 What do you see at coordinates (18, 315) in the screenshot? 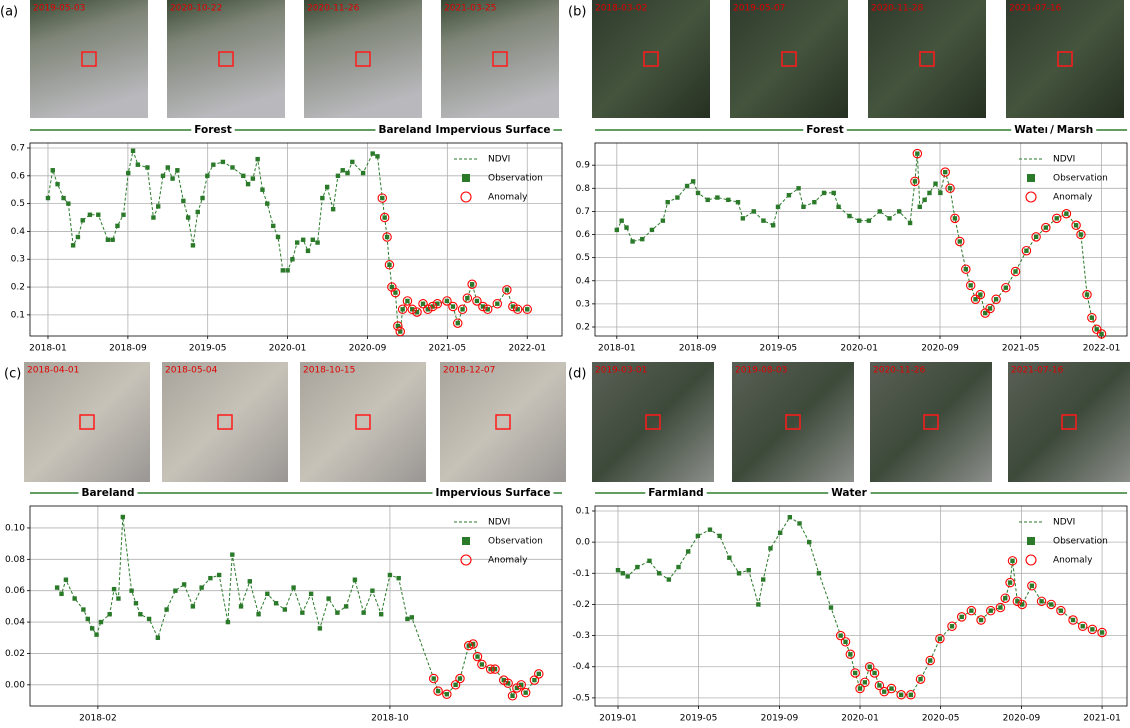
I see `y-tick-label: 0.1` at bounding box center [18, 315].